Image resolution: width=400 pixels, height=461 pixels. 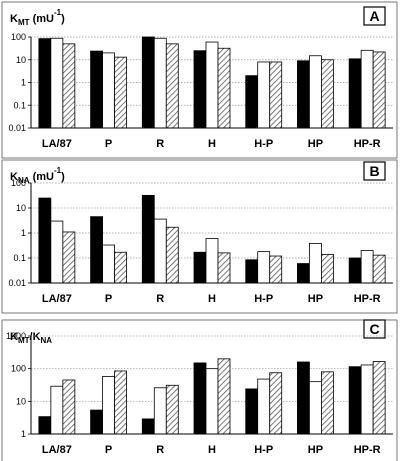 What do you see at coordinates (264, 406) in the screenshot?
I see `bar-C-H-P-s2` at bounding box center [264, 406].